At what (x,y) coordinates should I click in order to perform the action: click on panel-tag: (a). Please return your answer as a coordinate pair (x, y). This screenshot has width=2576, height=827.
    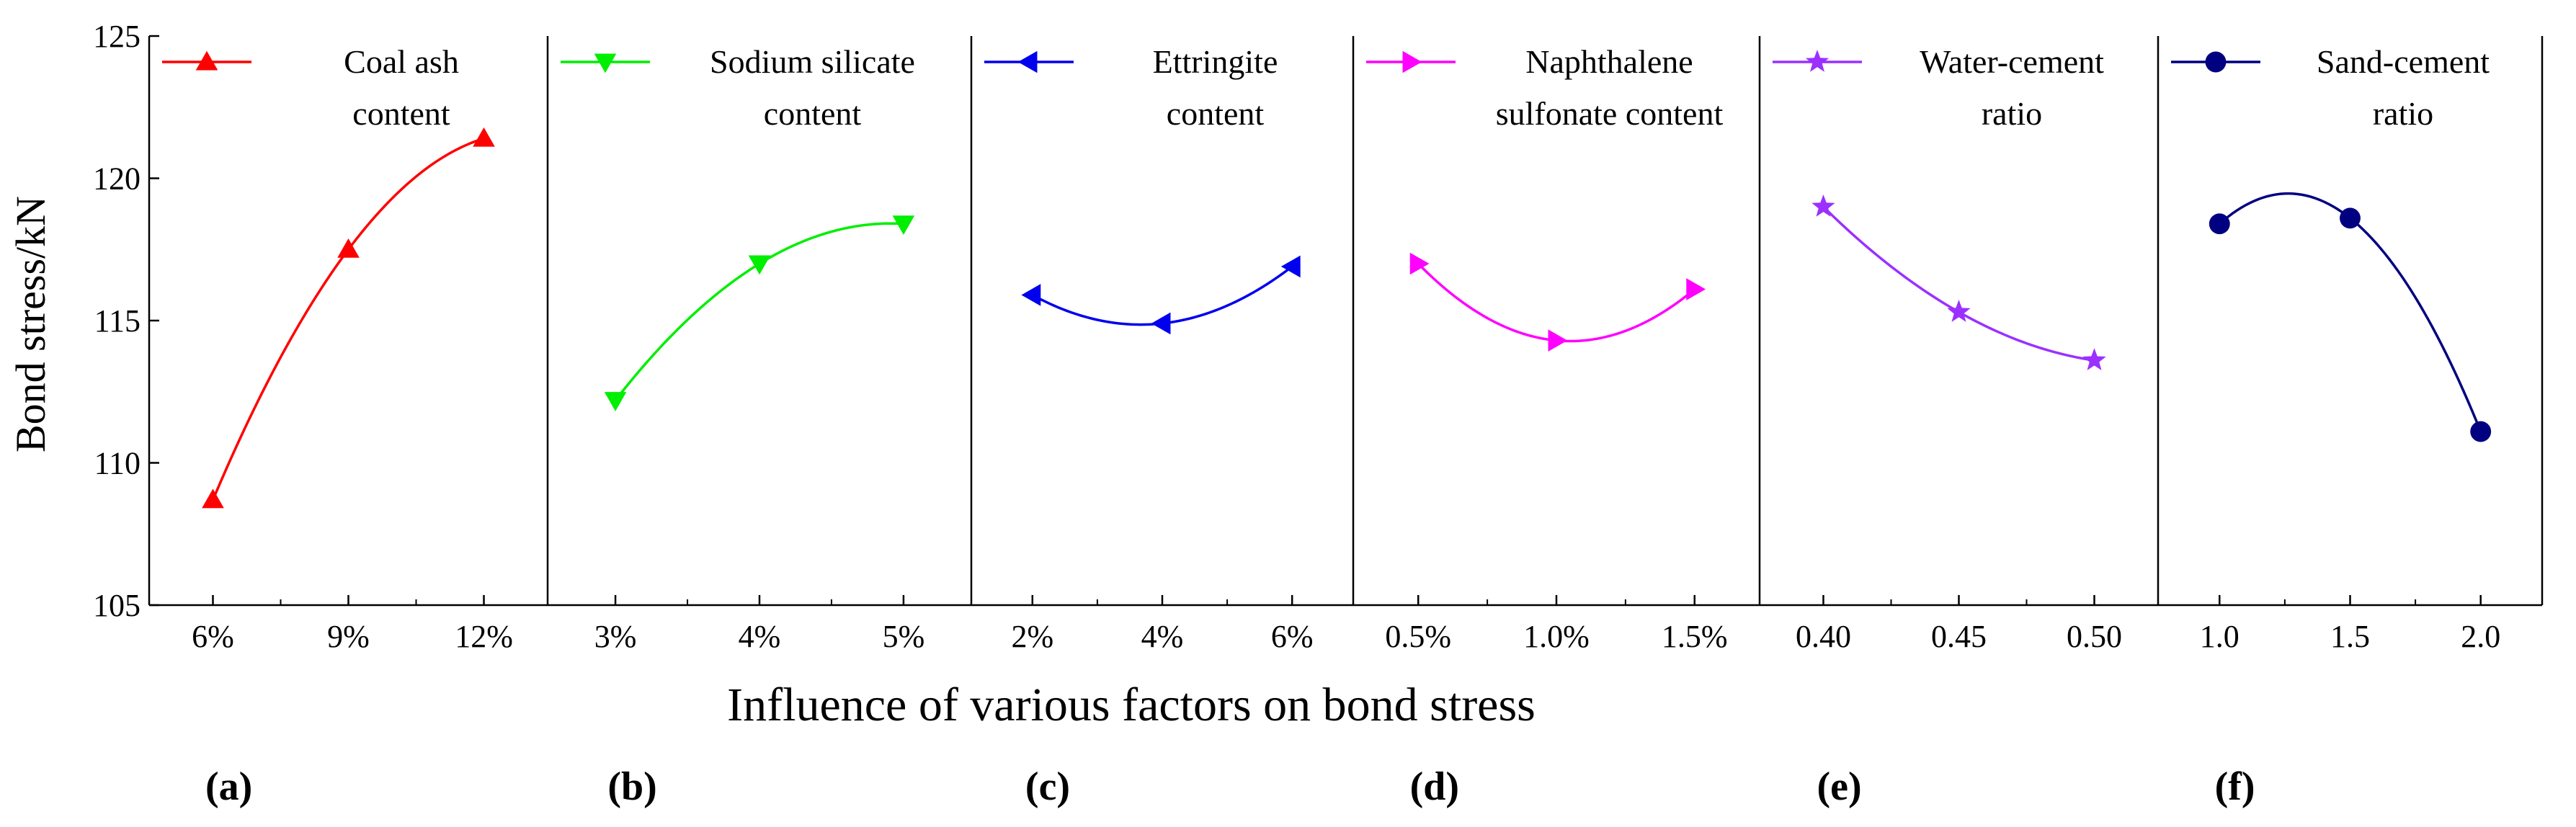
    Looking at the image, I should click on (228, 786).